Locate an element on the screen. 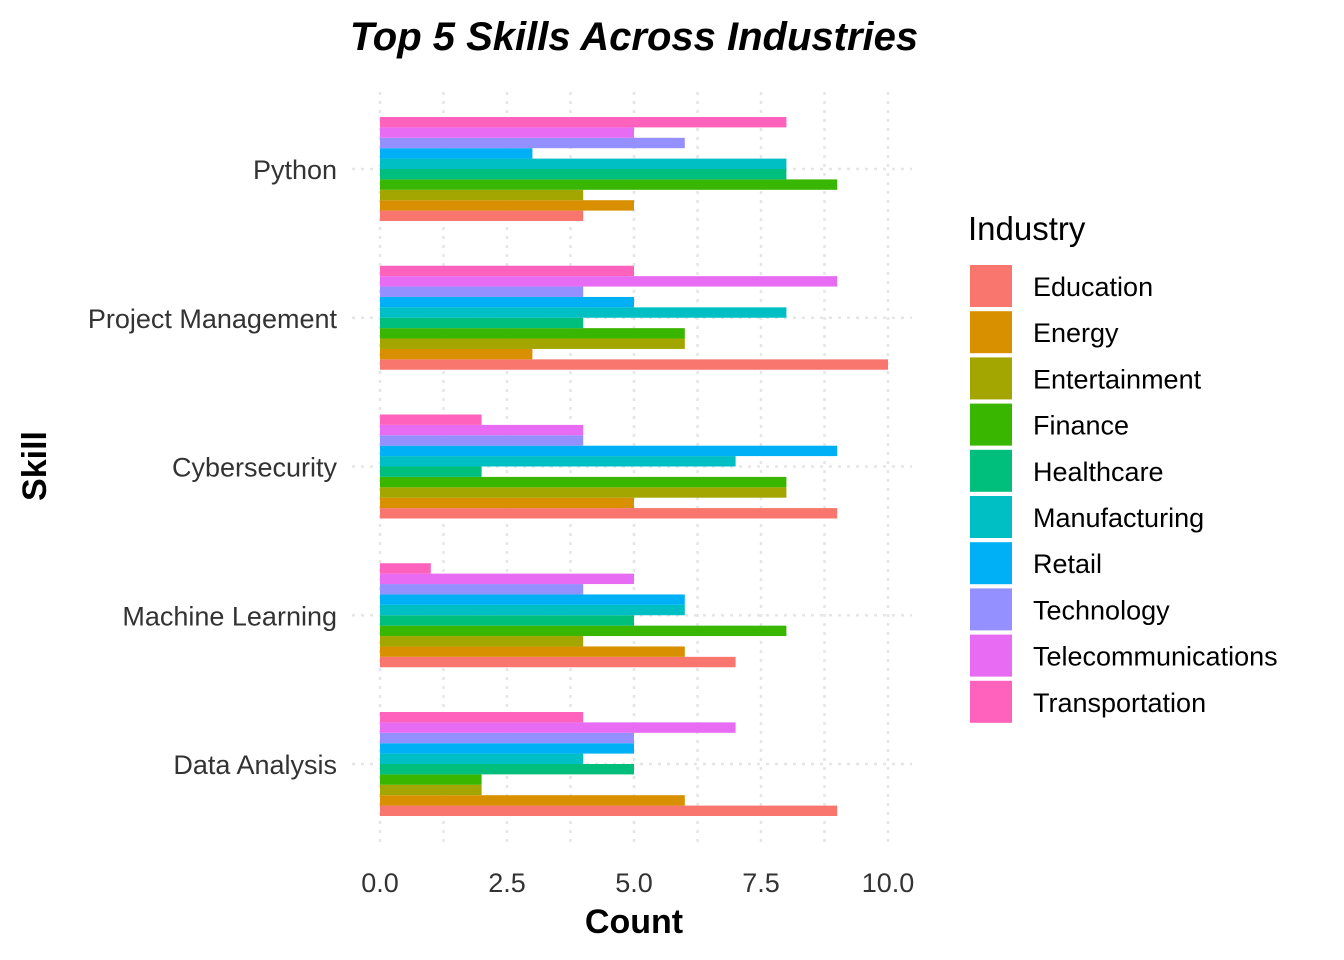 This screenshot has width=1344, height=960. y-tick-label: Machine Learning is located at coordinates (229, 616).